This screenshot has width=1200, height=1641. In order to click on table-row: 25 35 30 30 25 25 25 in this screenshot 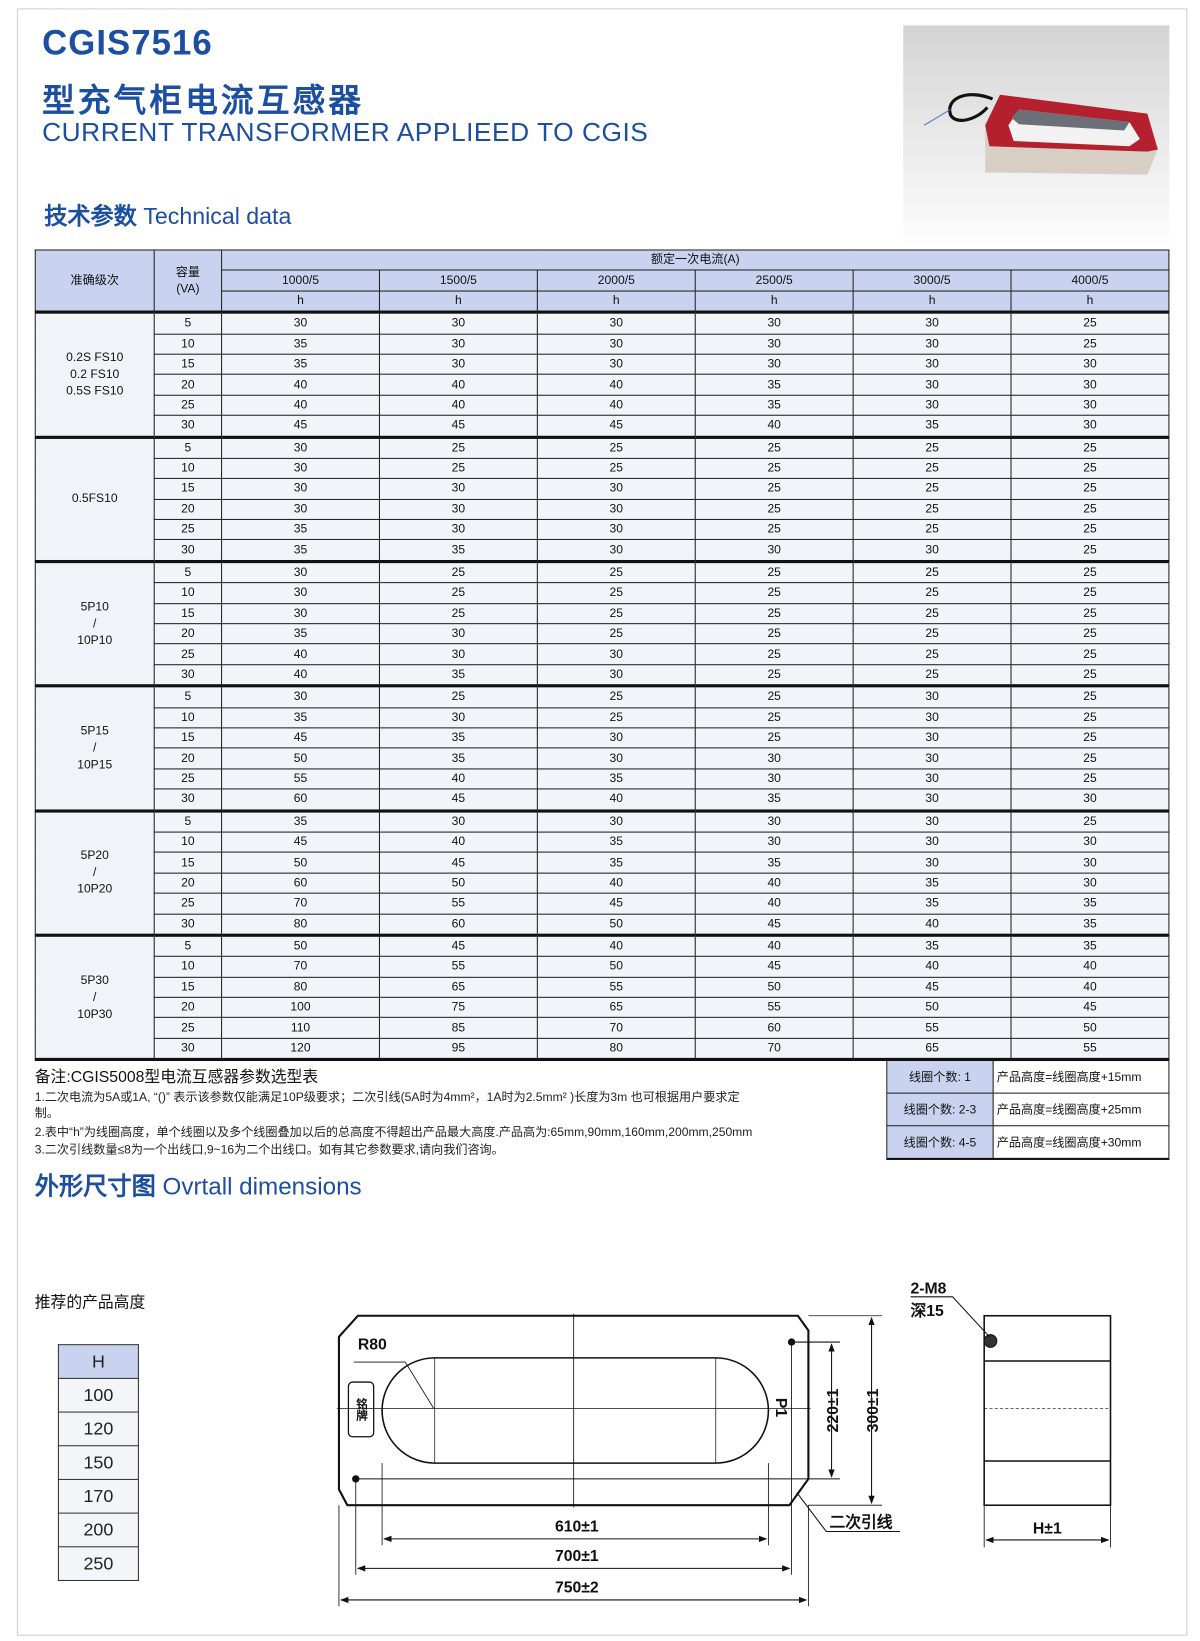, I will do `click(602, 530)`.